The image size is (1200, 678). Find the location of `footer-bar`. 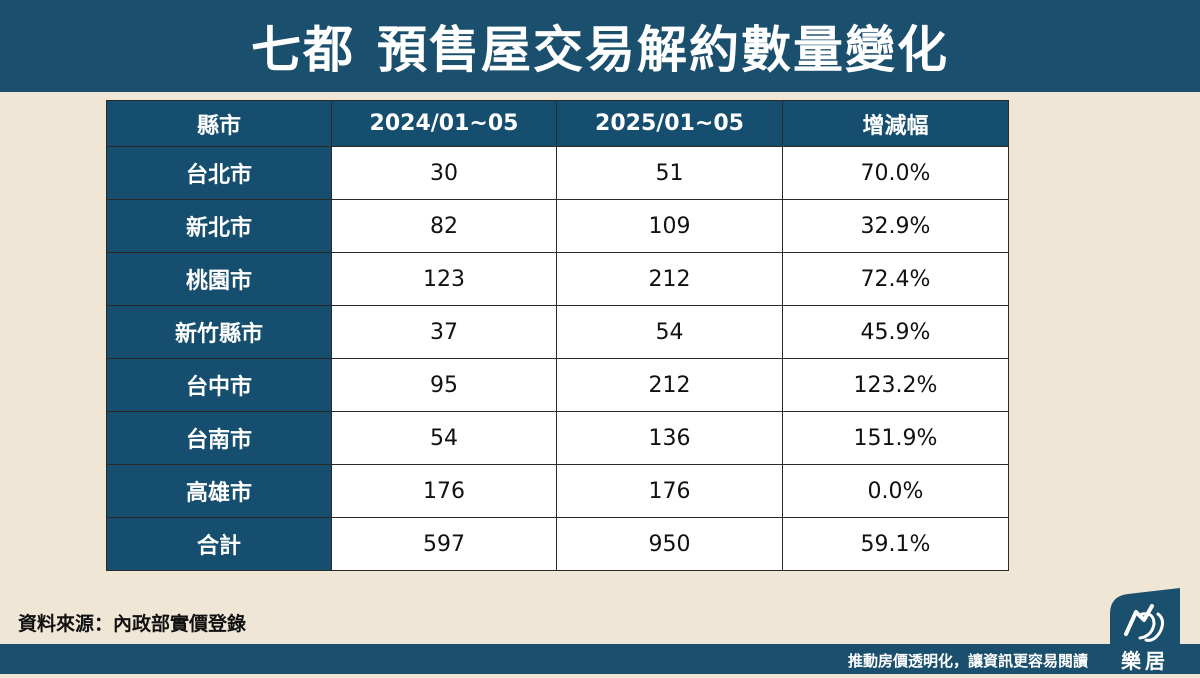

footer-bar is located at coordinates (600, 659).